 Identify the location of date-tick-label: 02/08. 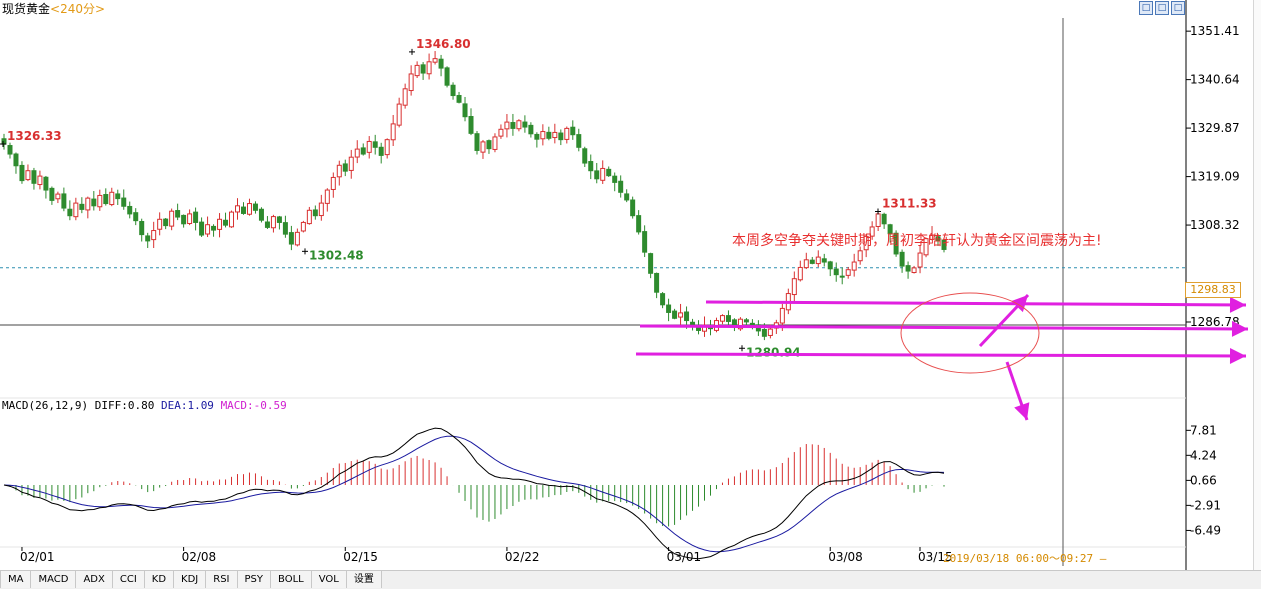
(199, 557).